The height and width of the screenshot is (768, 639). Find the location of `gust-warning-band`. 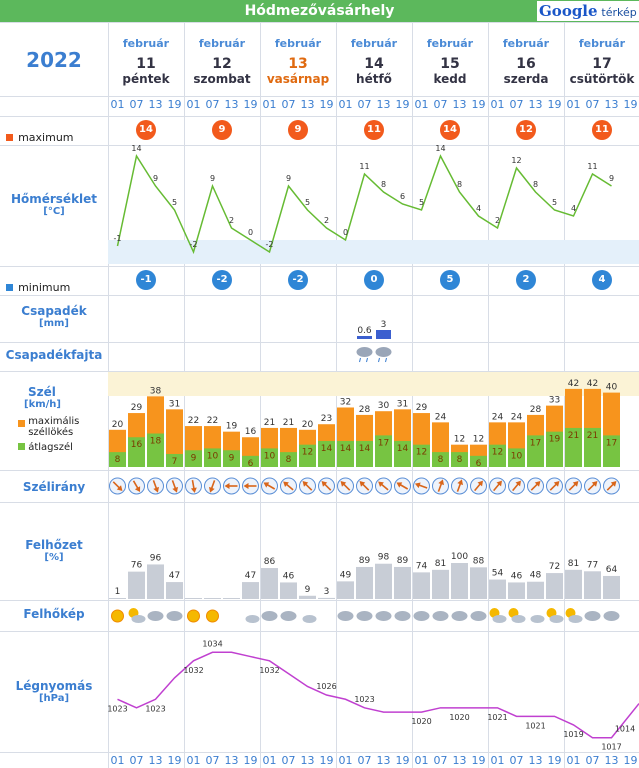

gust-warning-band is located at coordinates (373, 384).